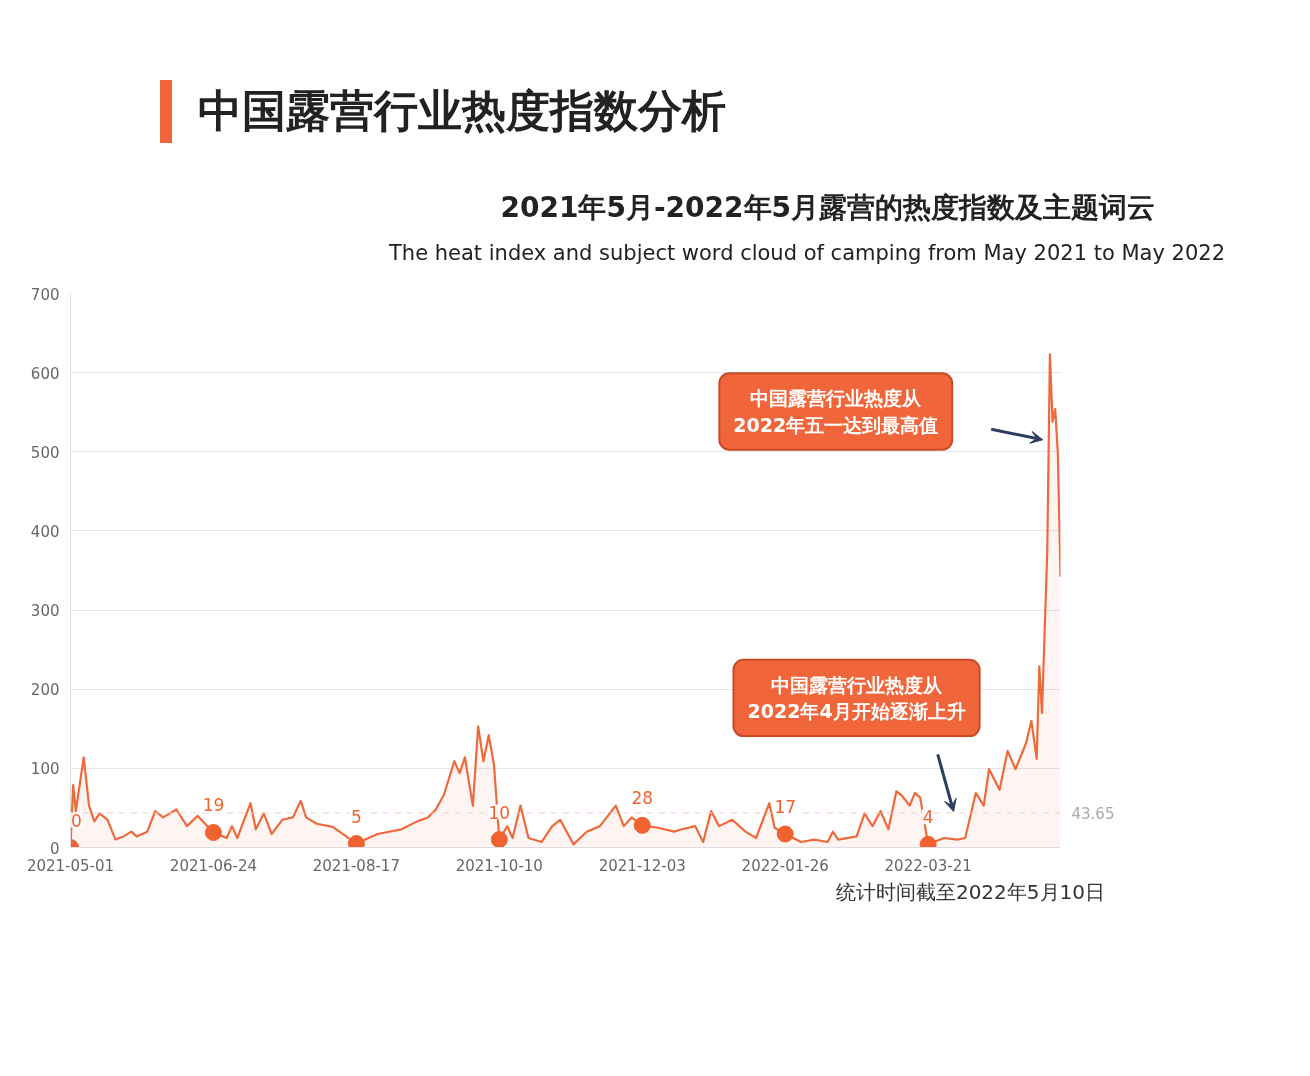 This screenshot has height=1076, width=1310. Describe the element at coordinates (785, 865) in the screenshot. I see `x-tick-label: 2022-01-26` at that location.